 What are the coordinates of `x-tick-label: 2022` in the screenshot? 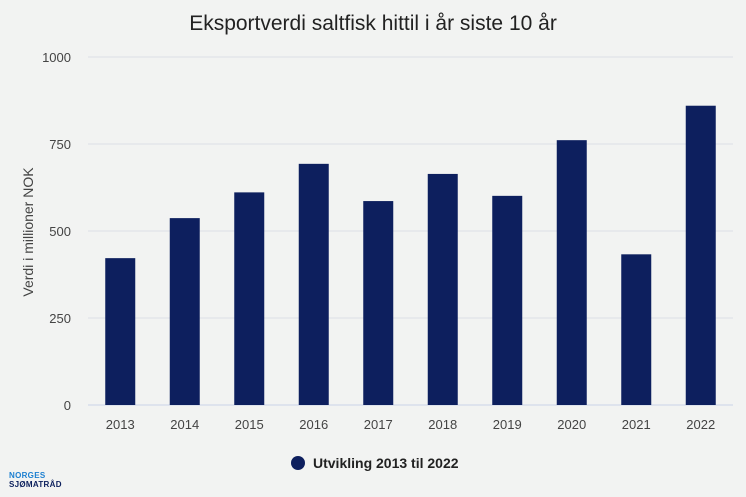 It's located at (700, 424).